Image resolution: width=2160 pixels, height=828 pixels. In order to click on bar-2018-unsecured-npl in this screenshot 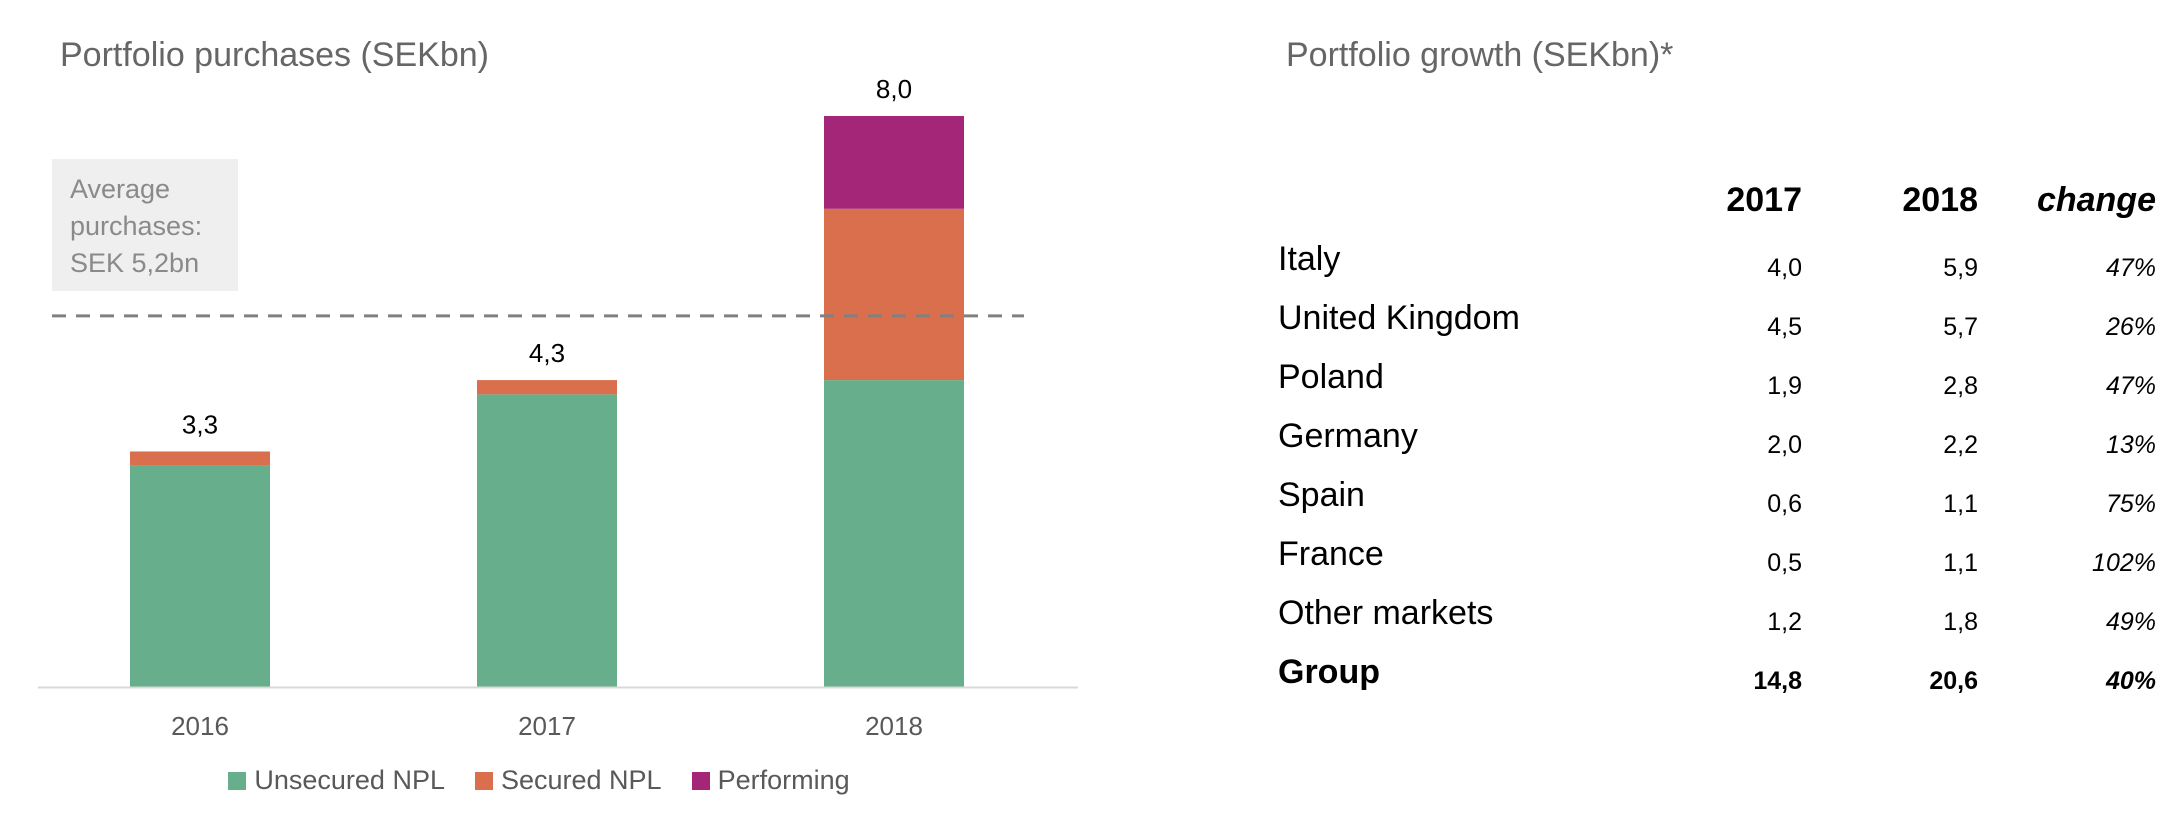, I will do `click(894, 533)`.